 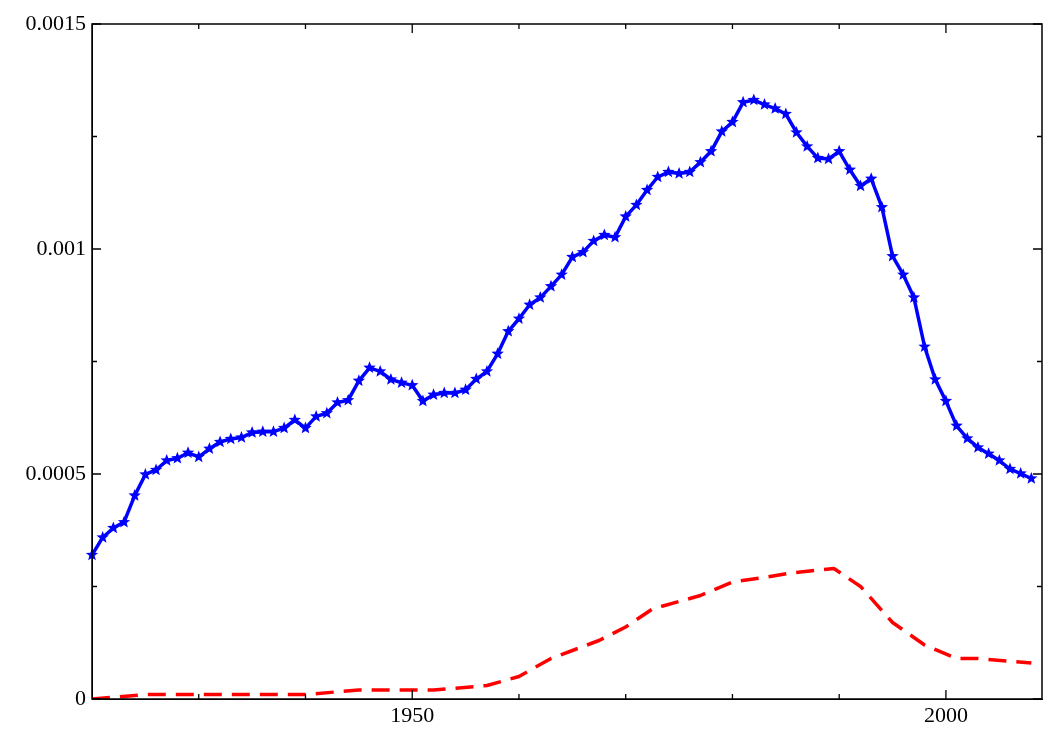 I want to click on y-tick-label: 0.0015, so click(x=55, y=22).